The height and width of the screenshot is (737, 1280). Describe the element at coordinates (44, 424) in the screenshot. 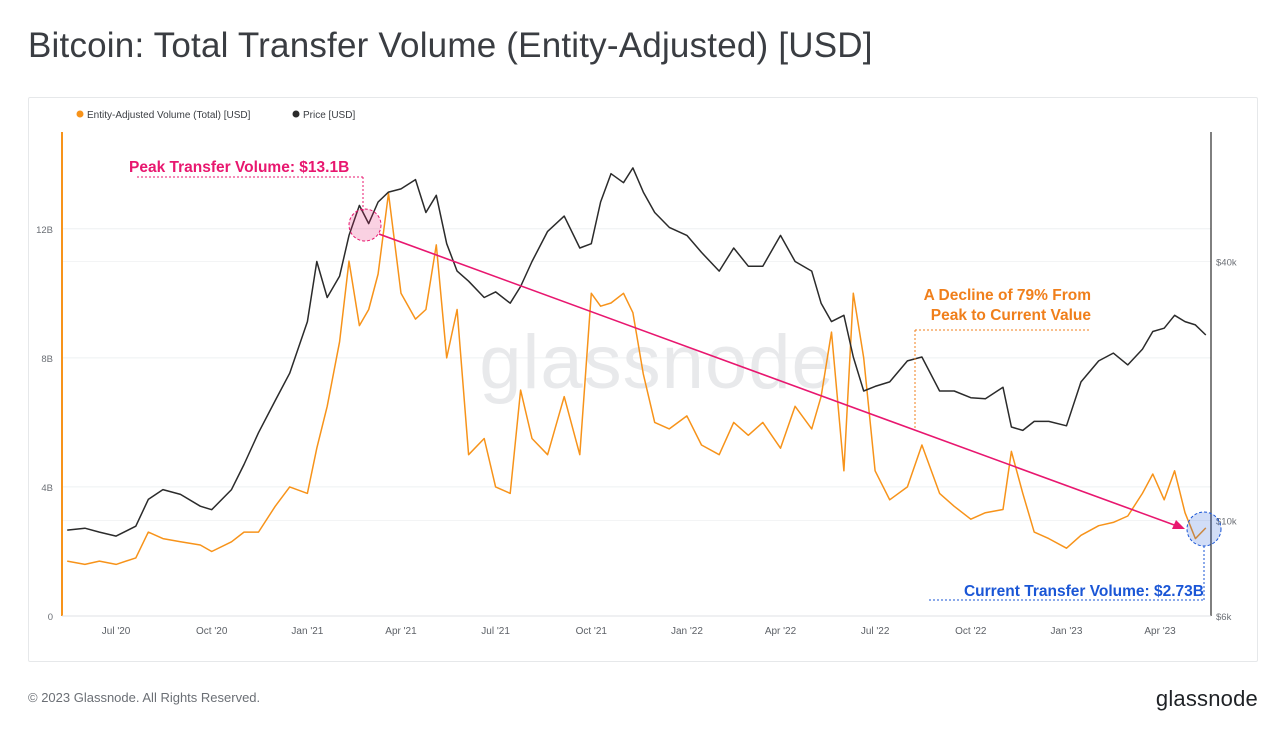

I see `y-ticks-left: 0 4B 8B 12B` at that location.